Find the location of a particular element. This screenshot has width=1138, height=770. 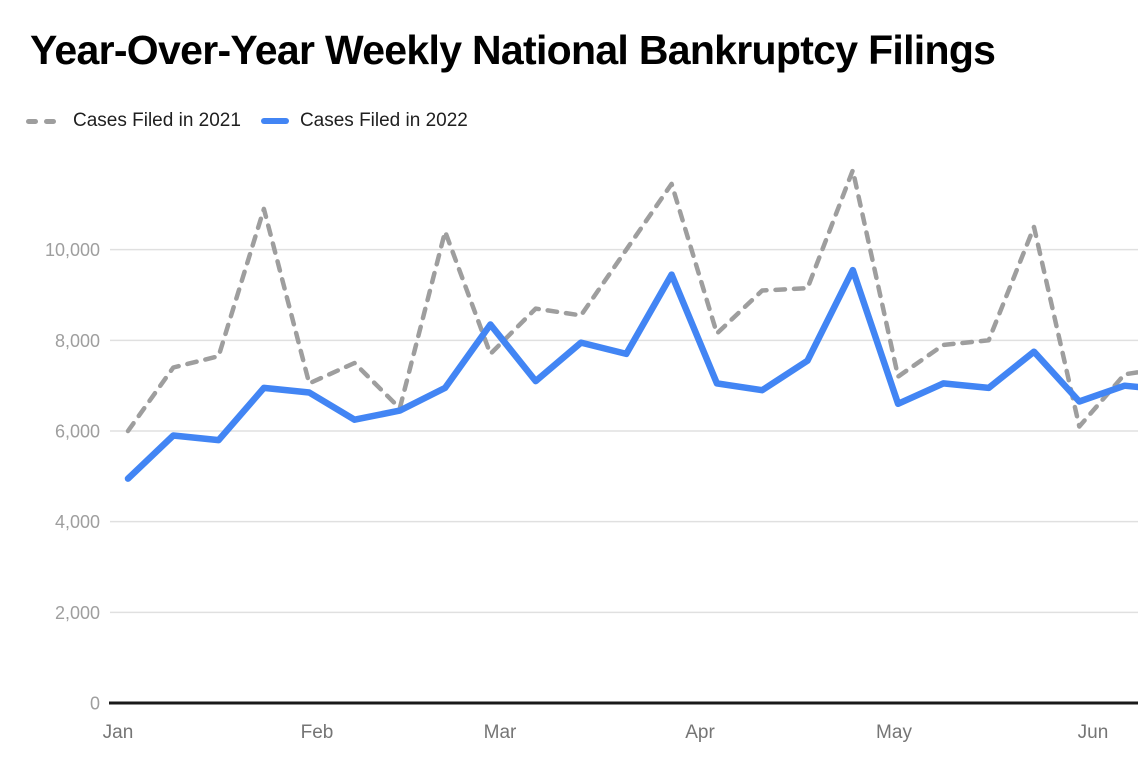

x-tick-label: Mar is located at coordinates (500, 732).